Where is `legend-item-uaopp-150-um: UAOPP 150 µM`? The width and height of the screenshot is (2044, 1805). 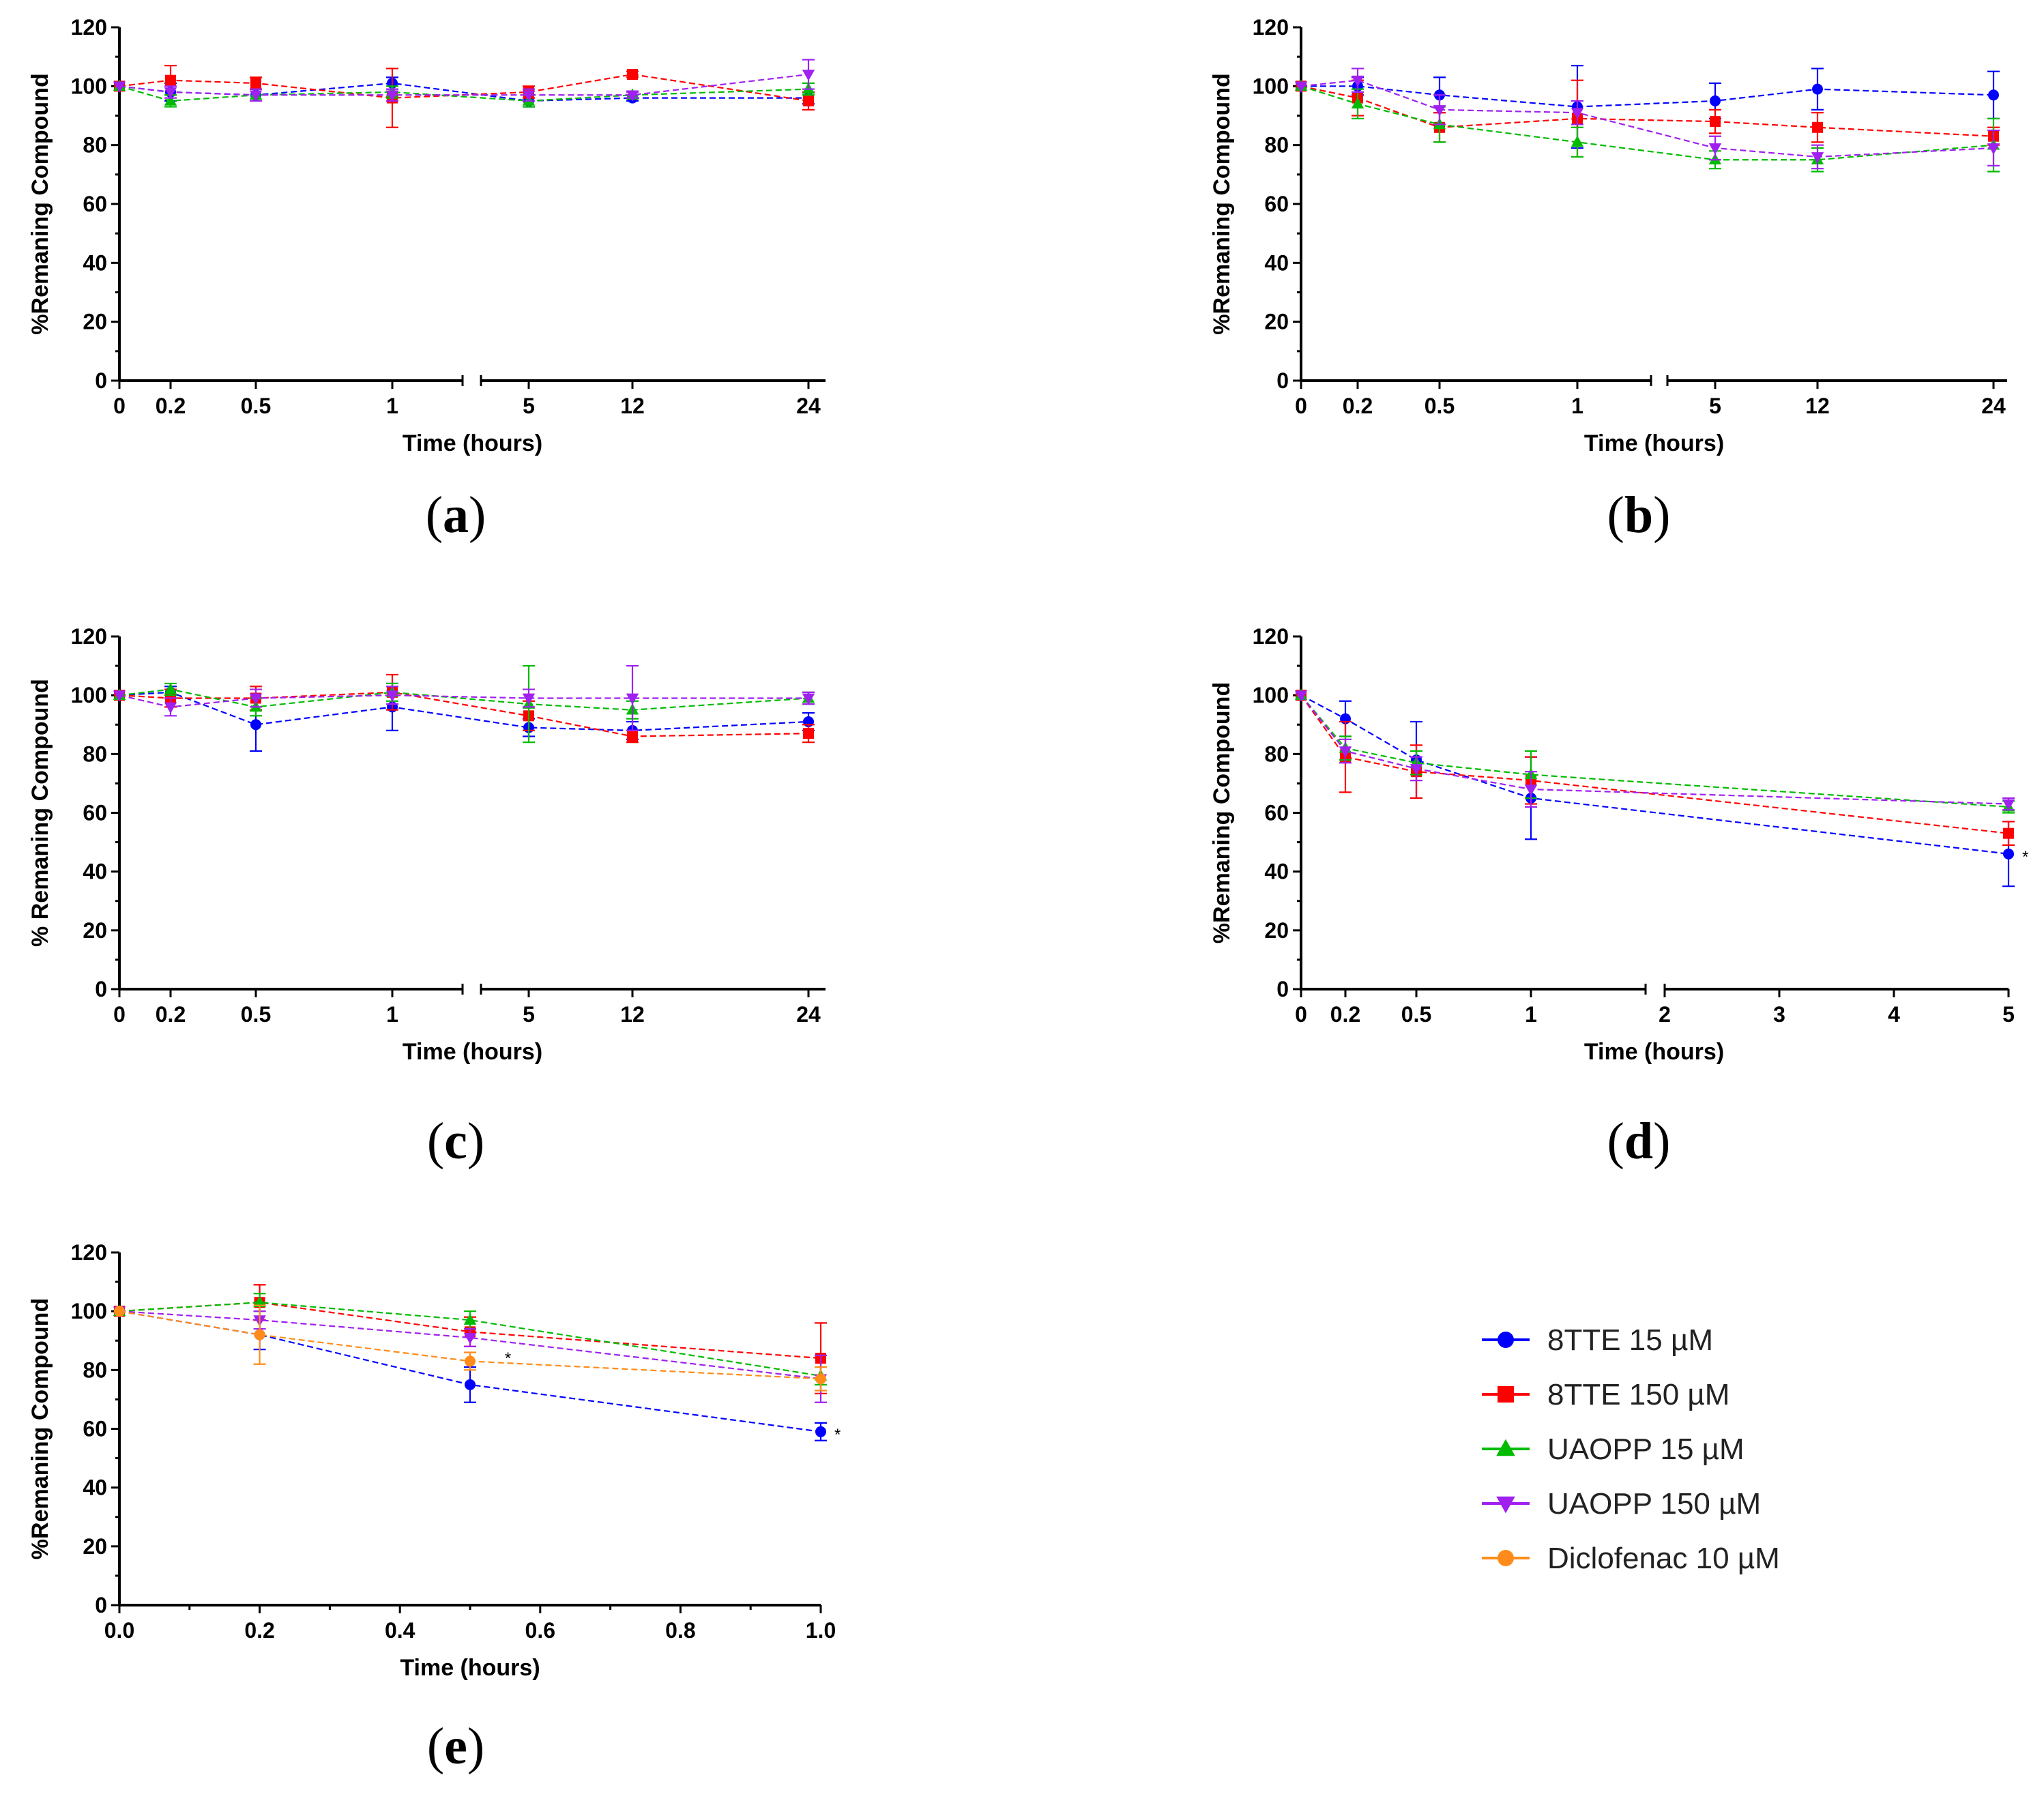 legend-item-uaopp-150-um: UAOPP 150 µM is located at coordinates (1621, 1504).